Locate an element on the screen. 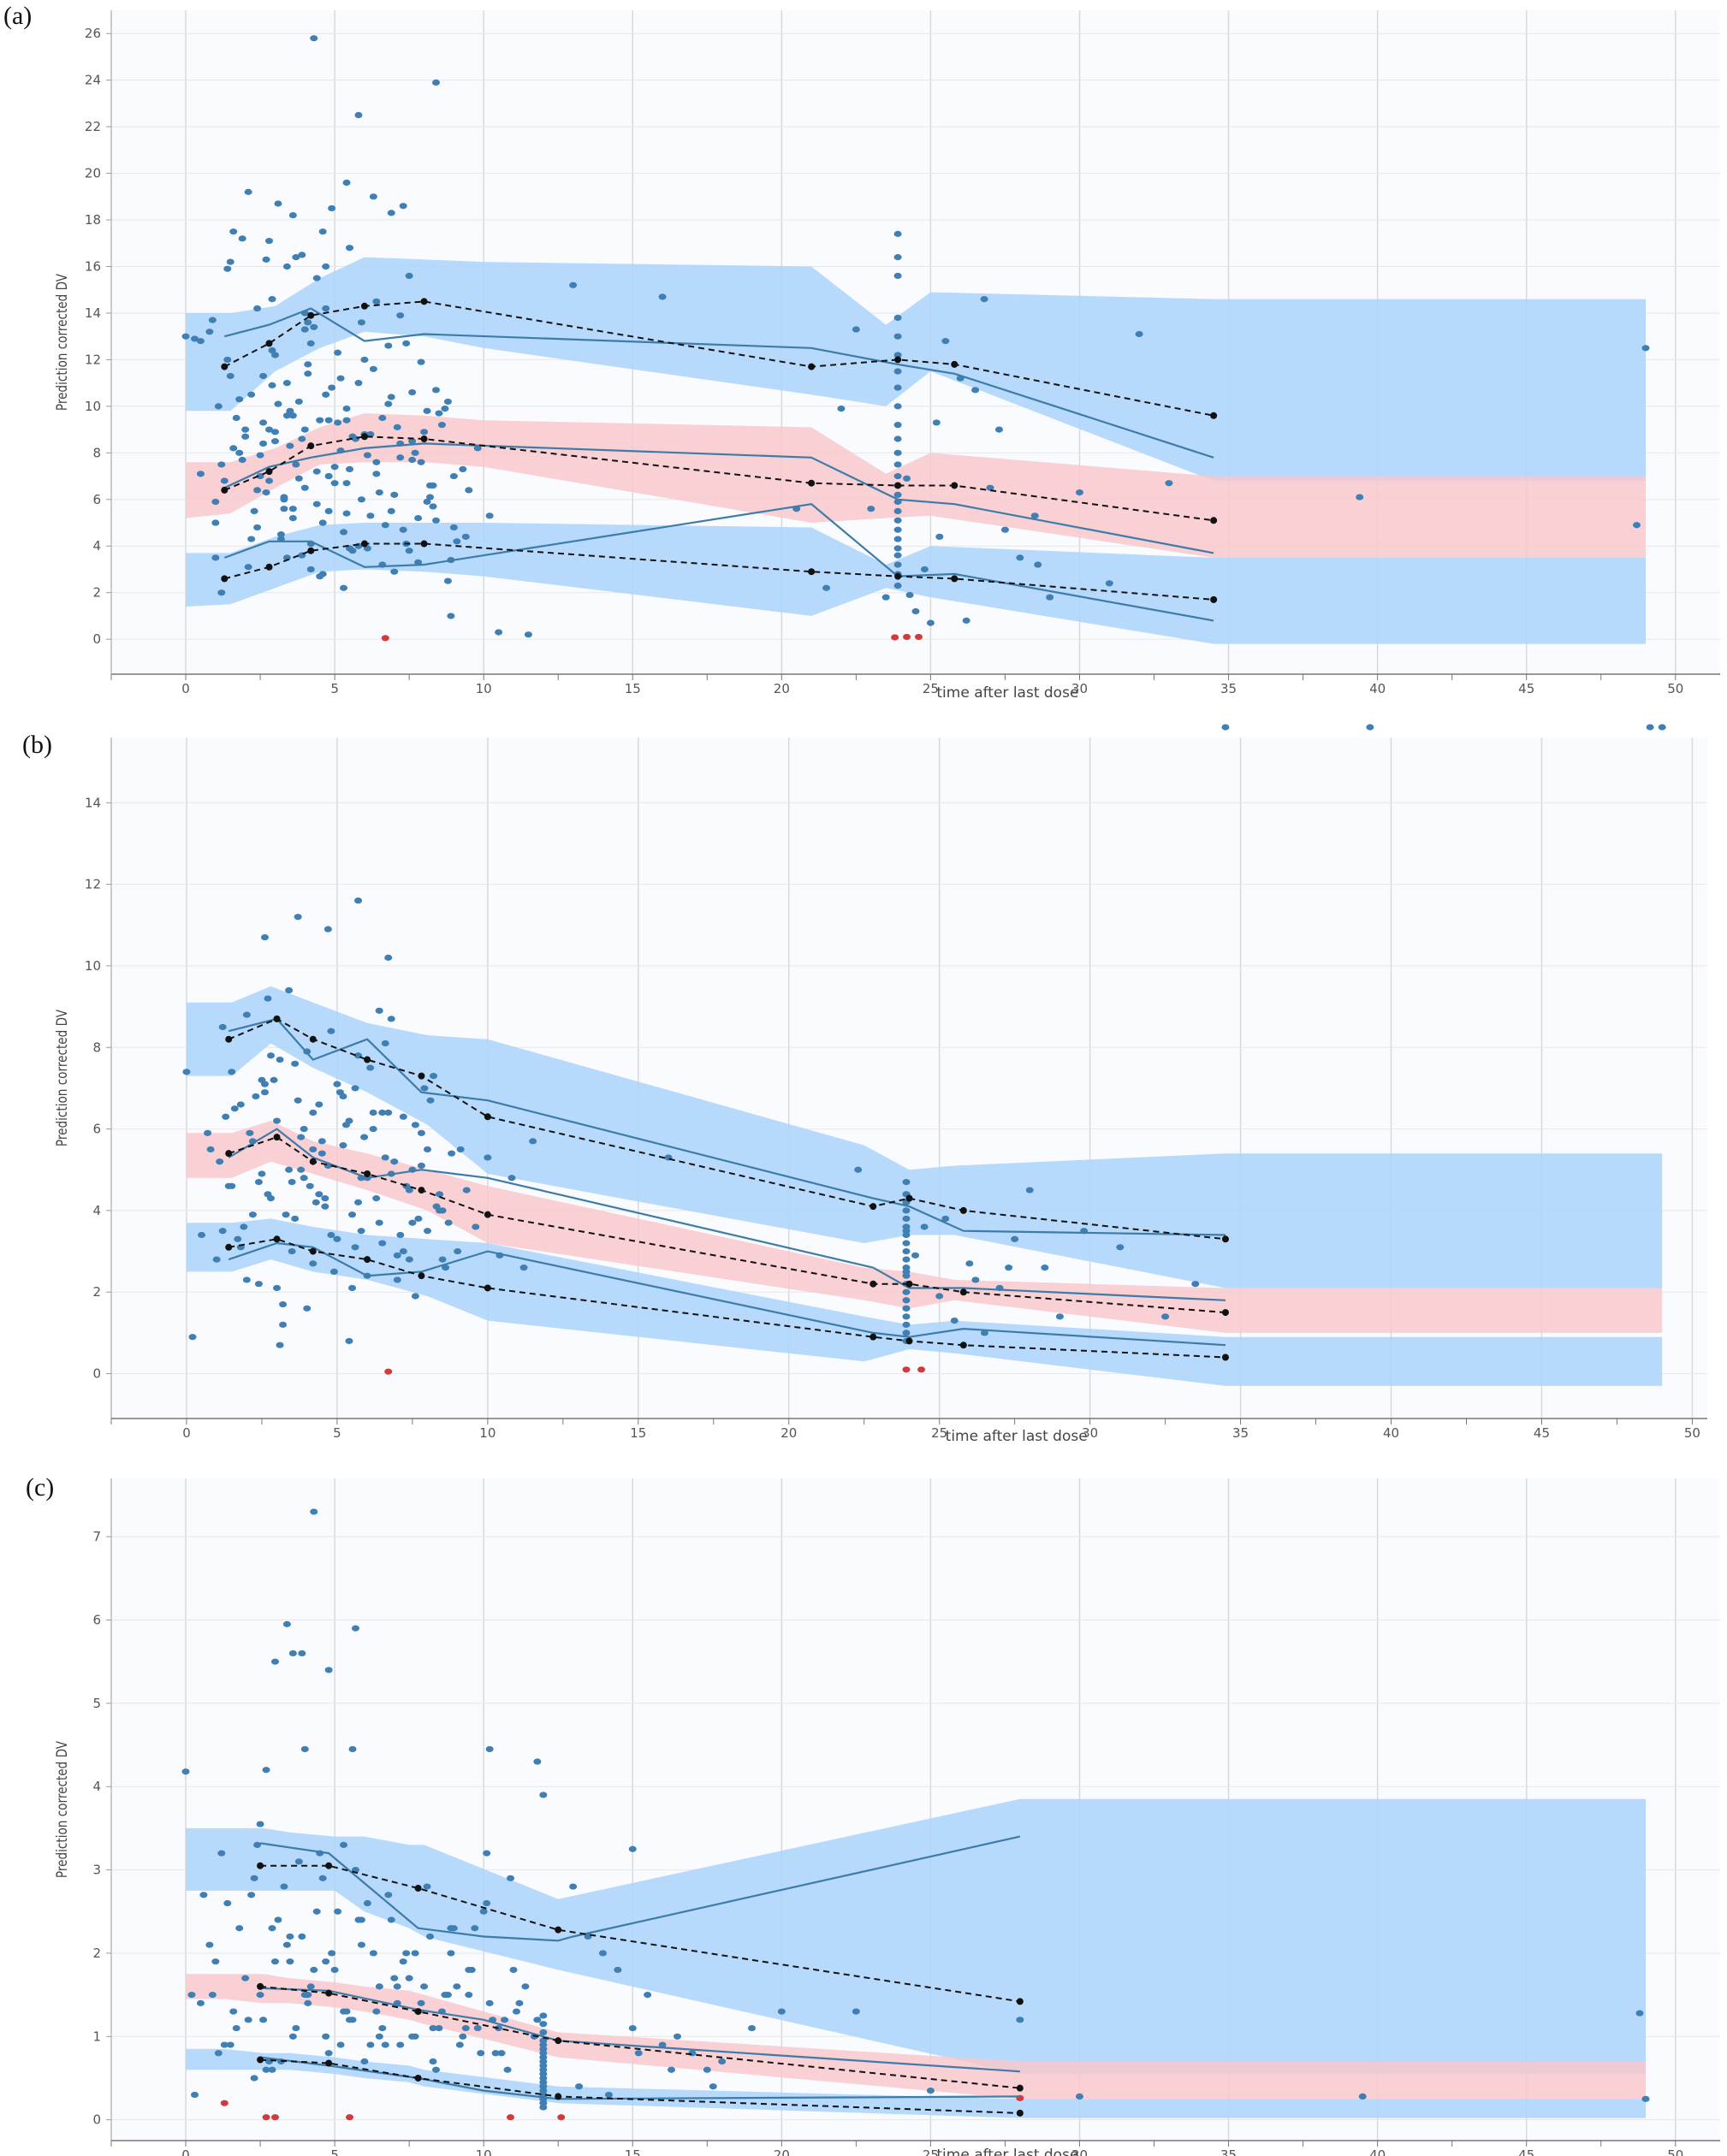  y-tick-label: 0 is located at coordinates (97, 639).